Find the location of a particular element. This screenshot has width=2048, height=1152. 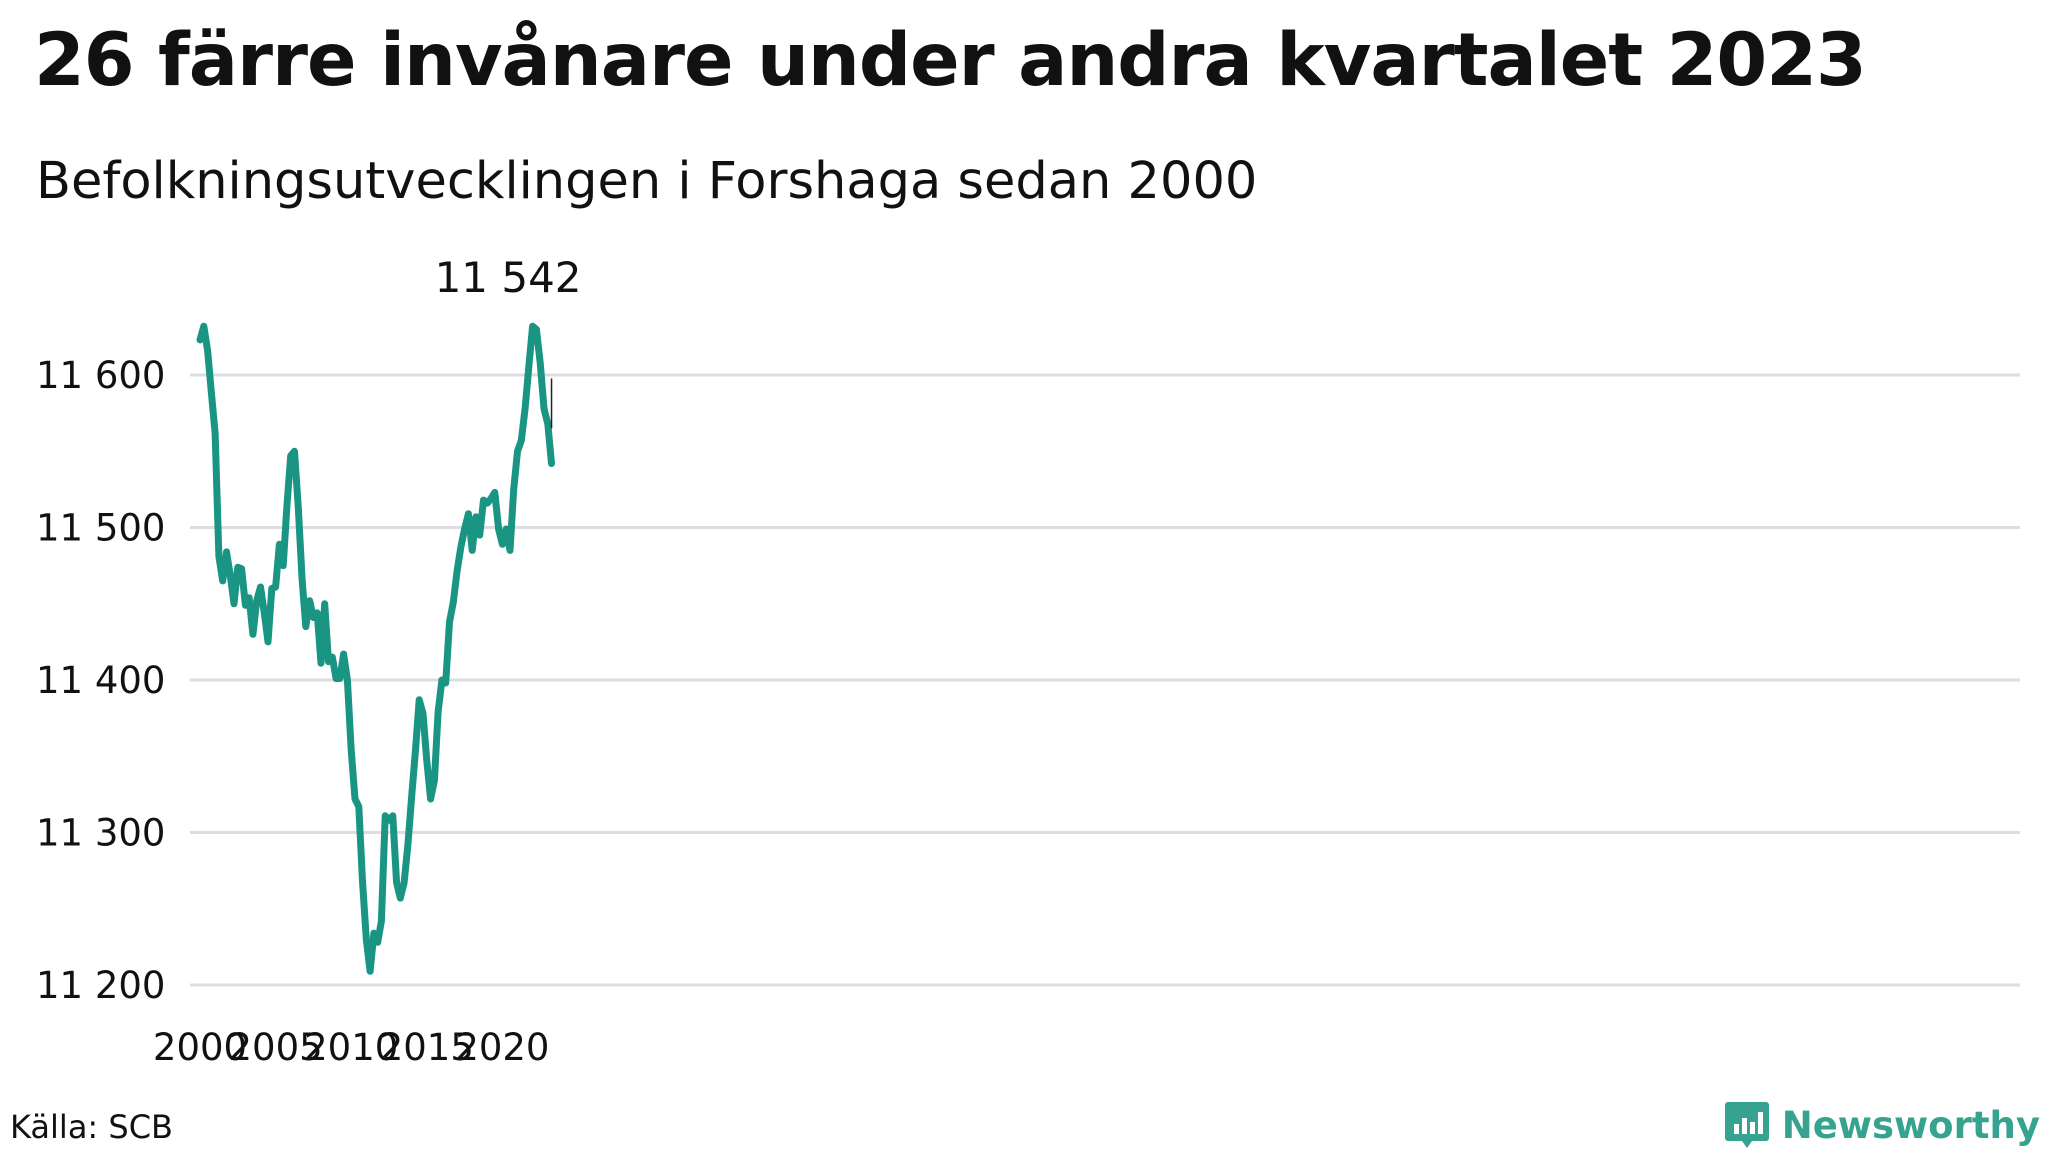

y-tick-label: 11 600 is located at coordinates (100, 375).